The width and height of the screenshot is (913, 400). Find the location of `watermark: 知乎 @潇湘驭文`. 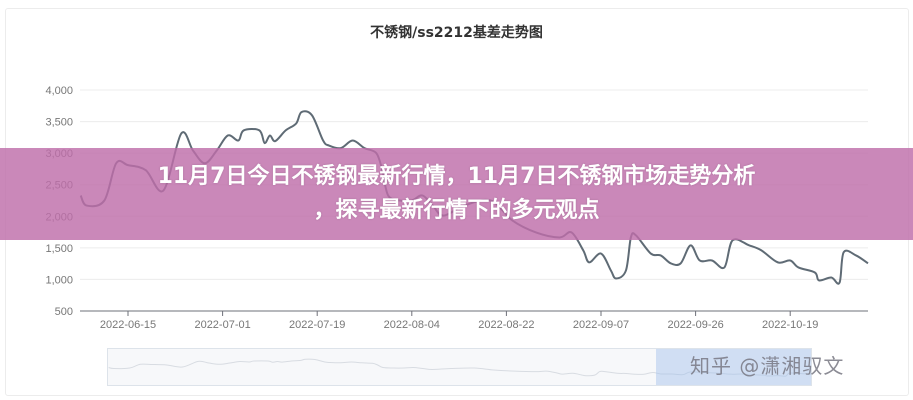

watermark: 知乎 @潇湘驭文 is located at coordinates (767, 366).